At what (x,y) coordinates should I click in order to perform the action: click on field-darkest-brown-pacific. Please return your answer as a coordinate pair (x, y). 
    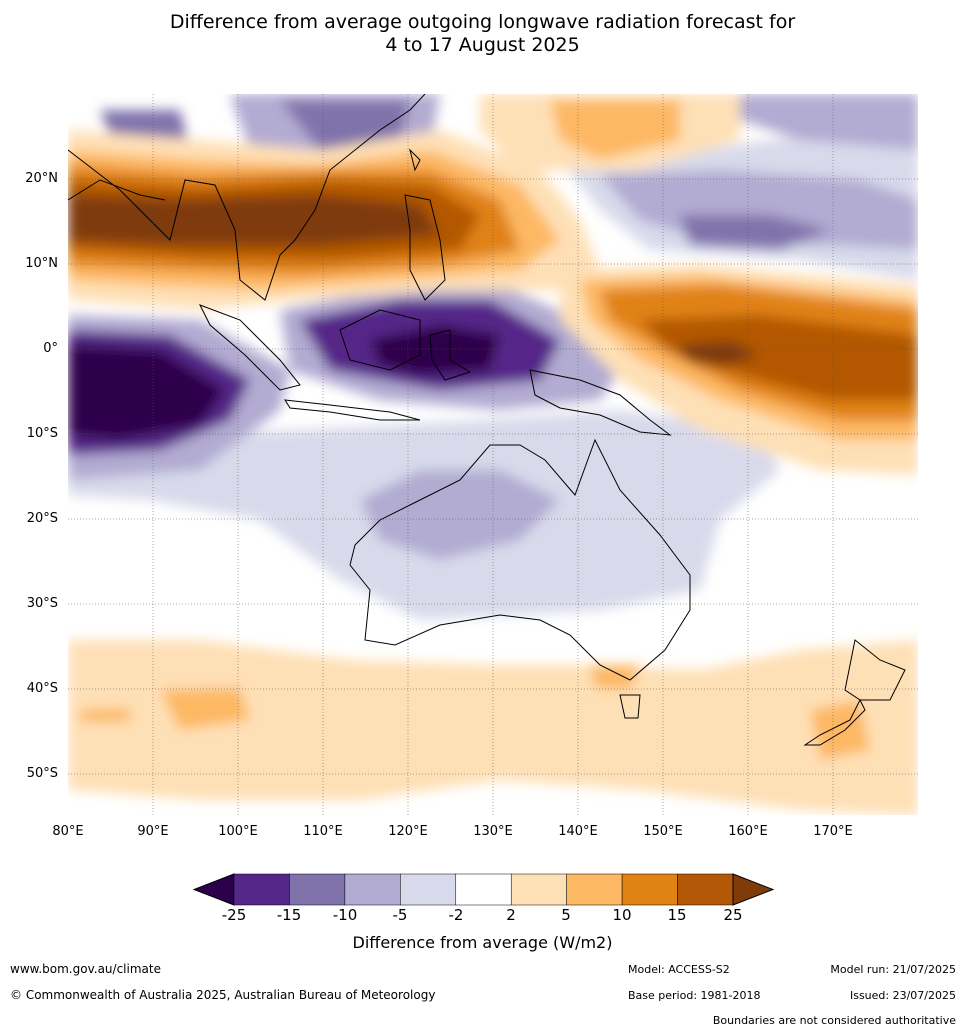
    Looking at the image, I should click on (720, 354).